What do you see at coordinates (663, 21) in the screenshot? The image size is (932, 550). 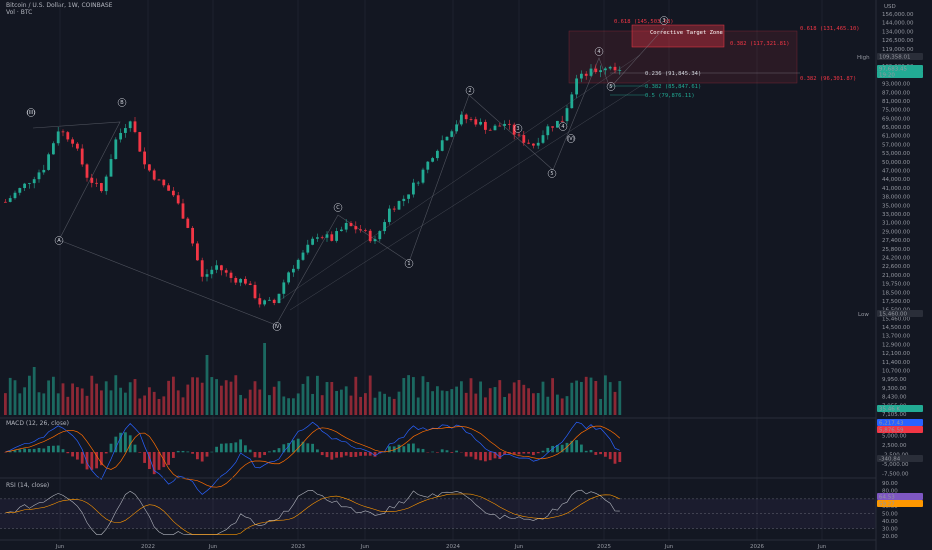 I see `wave-label: 3` at bounding box center [663, 21].